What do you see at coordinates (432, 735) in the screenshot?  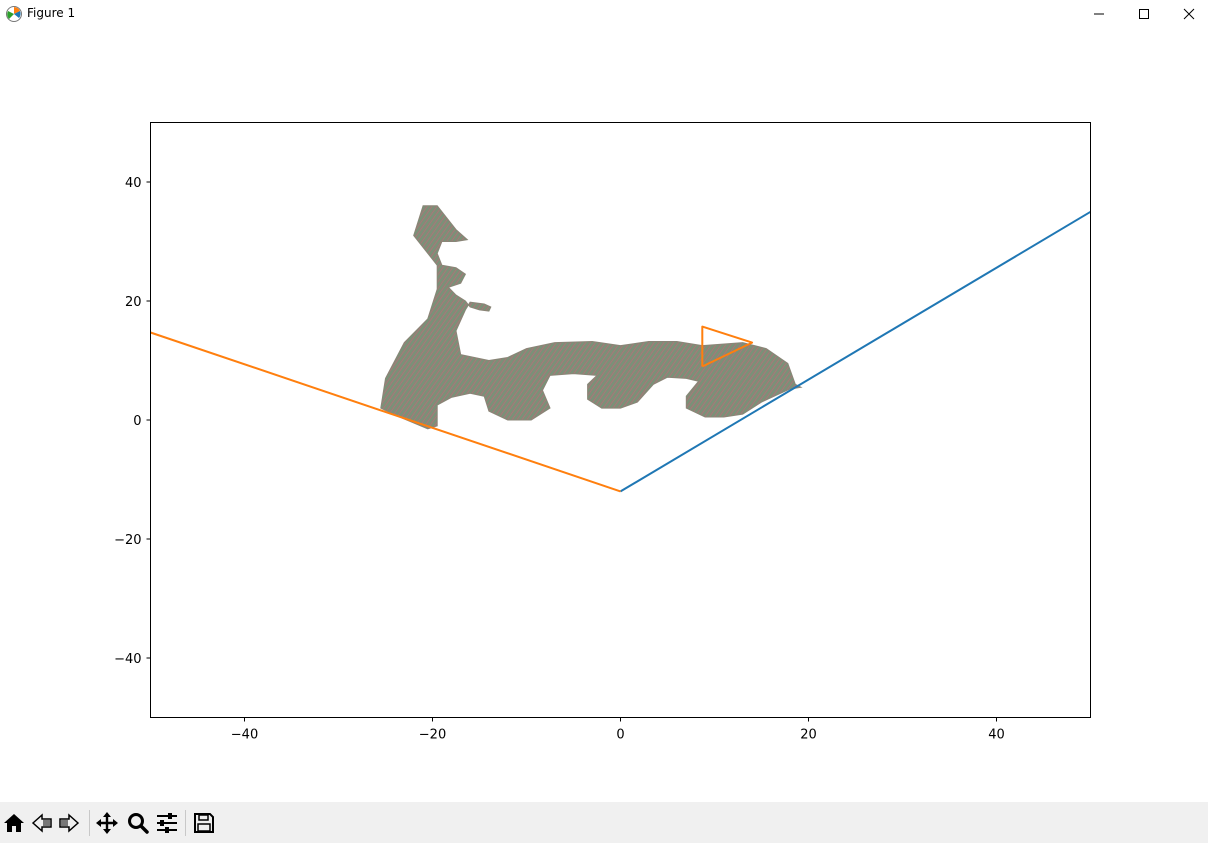 I see `x-tick-label: −20` at bounding box center [432, 735].